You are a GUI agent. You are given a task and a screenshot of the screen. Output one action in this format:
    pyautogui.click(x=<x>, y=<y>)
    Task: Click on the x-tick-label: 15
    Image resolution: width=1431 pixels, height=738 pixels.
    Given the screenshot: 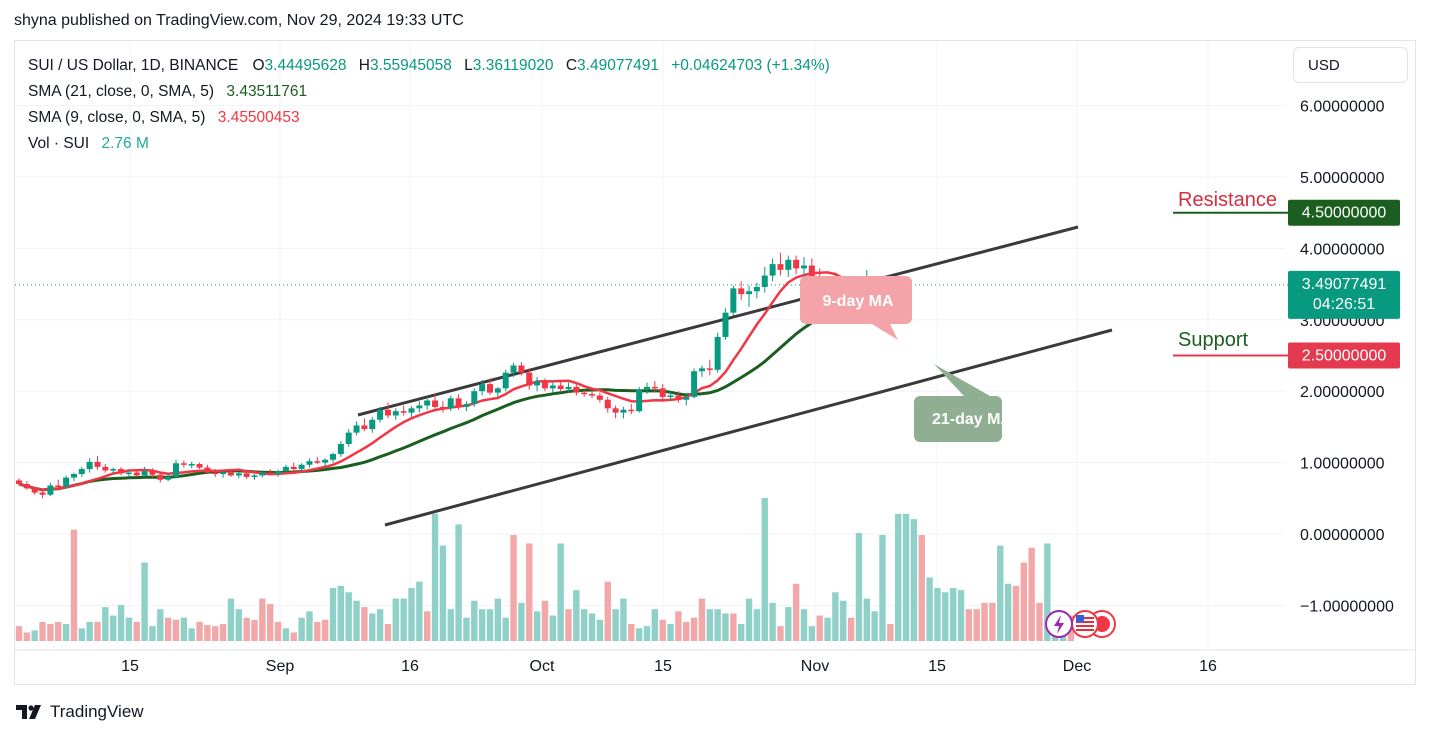 What is the action you would take?
    pyautogui.click(x=937, y=666)
    